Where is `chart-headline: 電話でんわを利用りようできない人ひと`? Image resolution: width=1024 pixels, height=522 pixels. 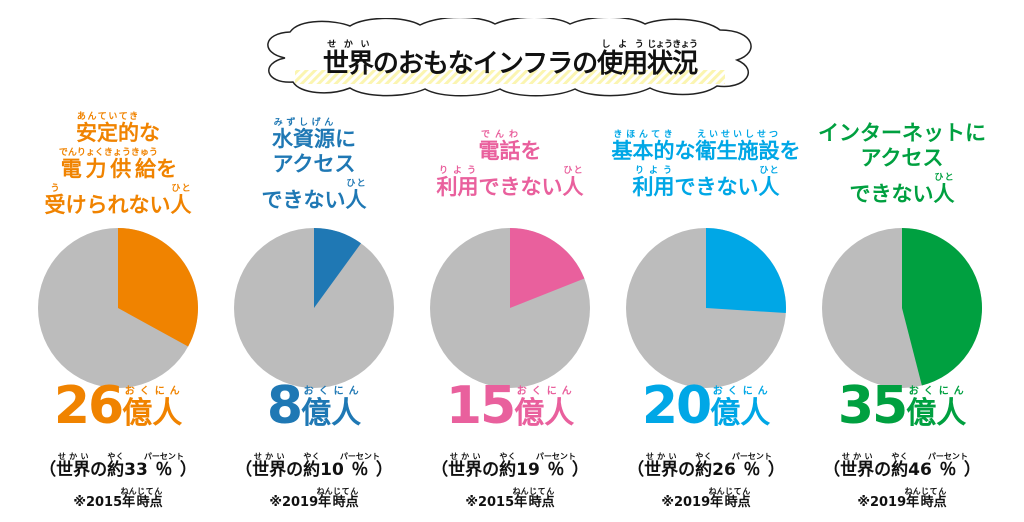
chart-headline: 電話でんわを利用りようできない人ひと is located at coordinates (510, 164).